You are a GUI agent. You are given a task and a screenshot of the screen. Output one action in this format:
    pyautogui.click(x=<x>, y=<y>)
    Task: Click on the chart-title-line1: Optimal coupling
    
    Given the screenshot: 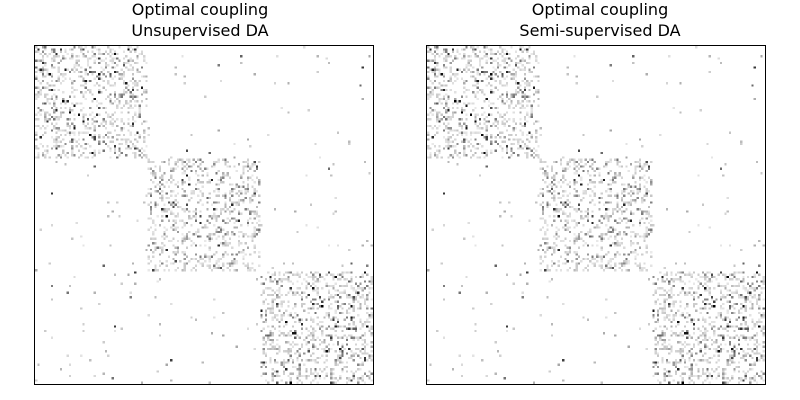 What is the action you would take?
    pyautogui.click(x=200, y=9)
    